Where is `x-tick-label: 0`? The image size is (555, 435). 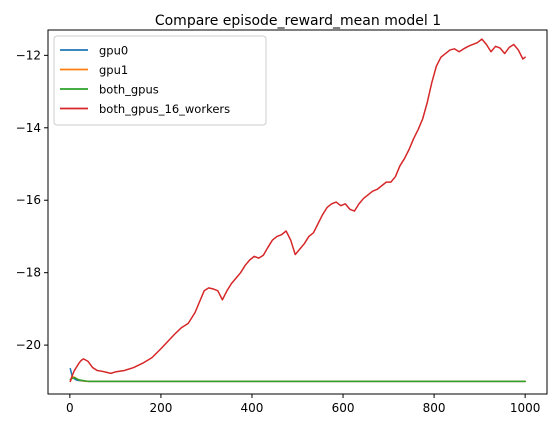 x-tick-label: 0 is located at coordinates (70, 408).